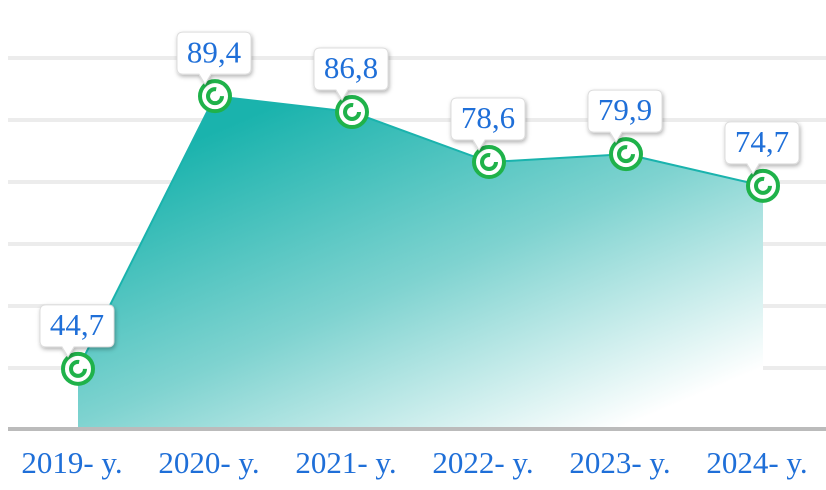 The image size is (826, 490). Describe the element at coordinates (625, 109) in the screenshot. I see `value-label: 79,9` at that location.